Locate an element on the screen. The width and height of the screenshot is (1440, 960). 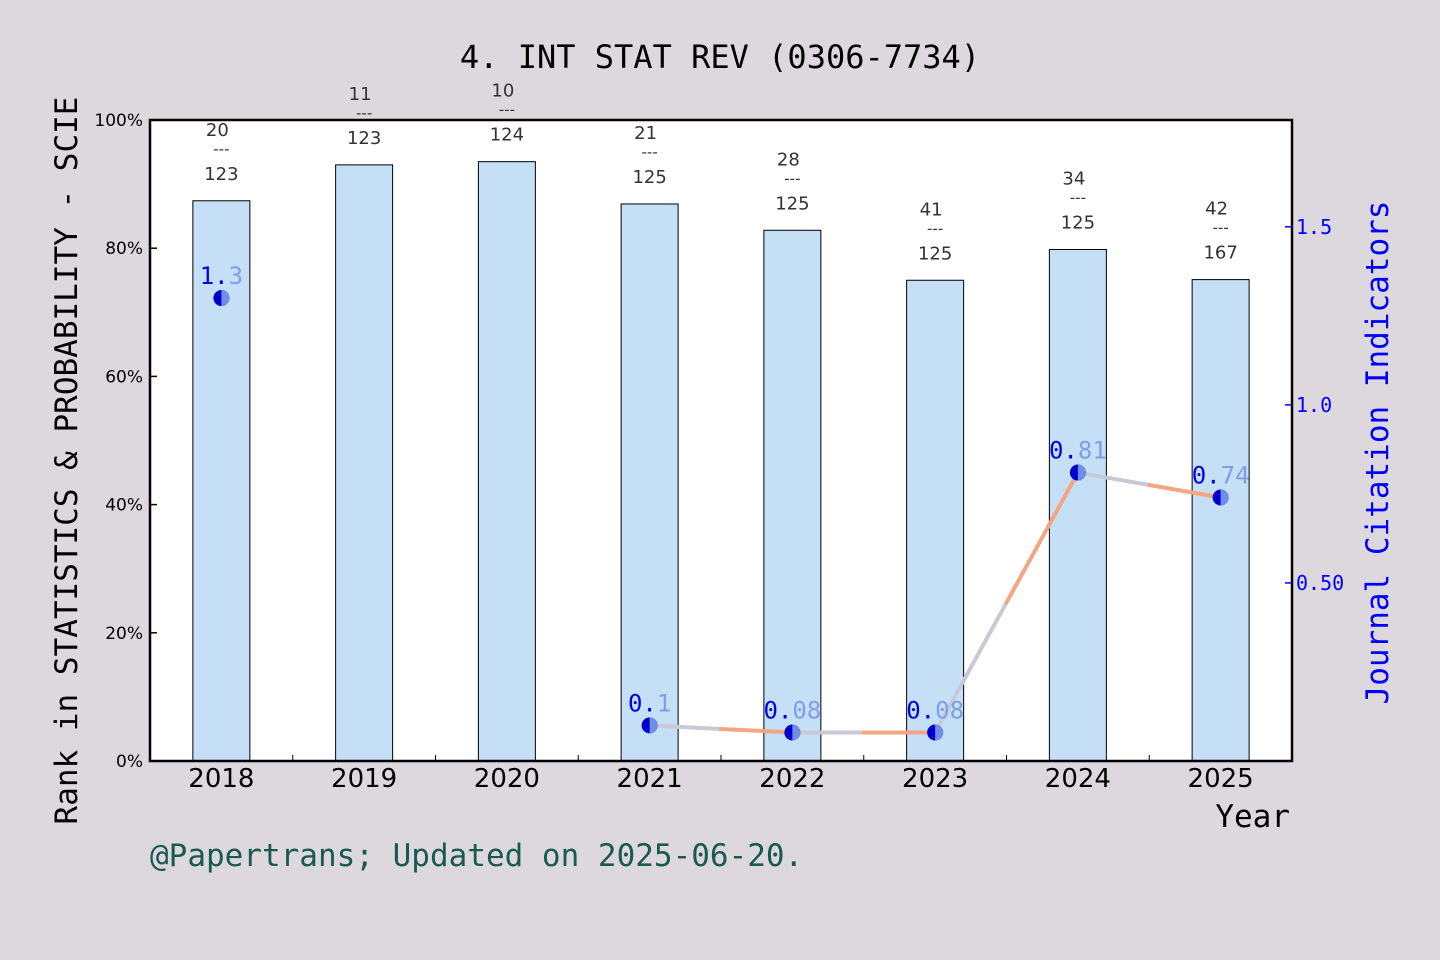
y2-tick-label: 1.0 is located at coordinates (1314, 405).